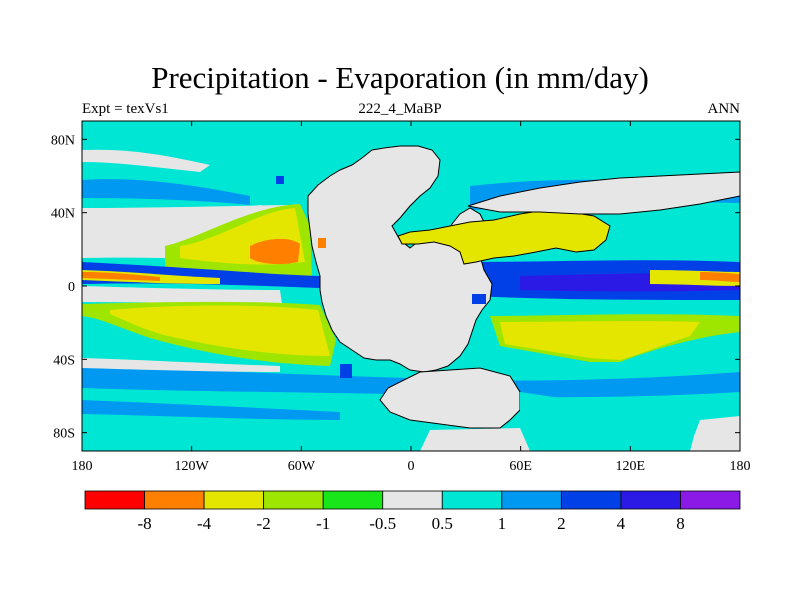  Describe the element at coordinates (724, 109) in the screenshot. I see `season-label: ANN` at that location.